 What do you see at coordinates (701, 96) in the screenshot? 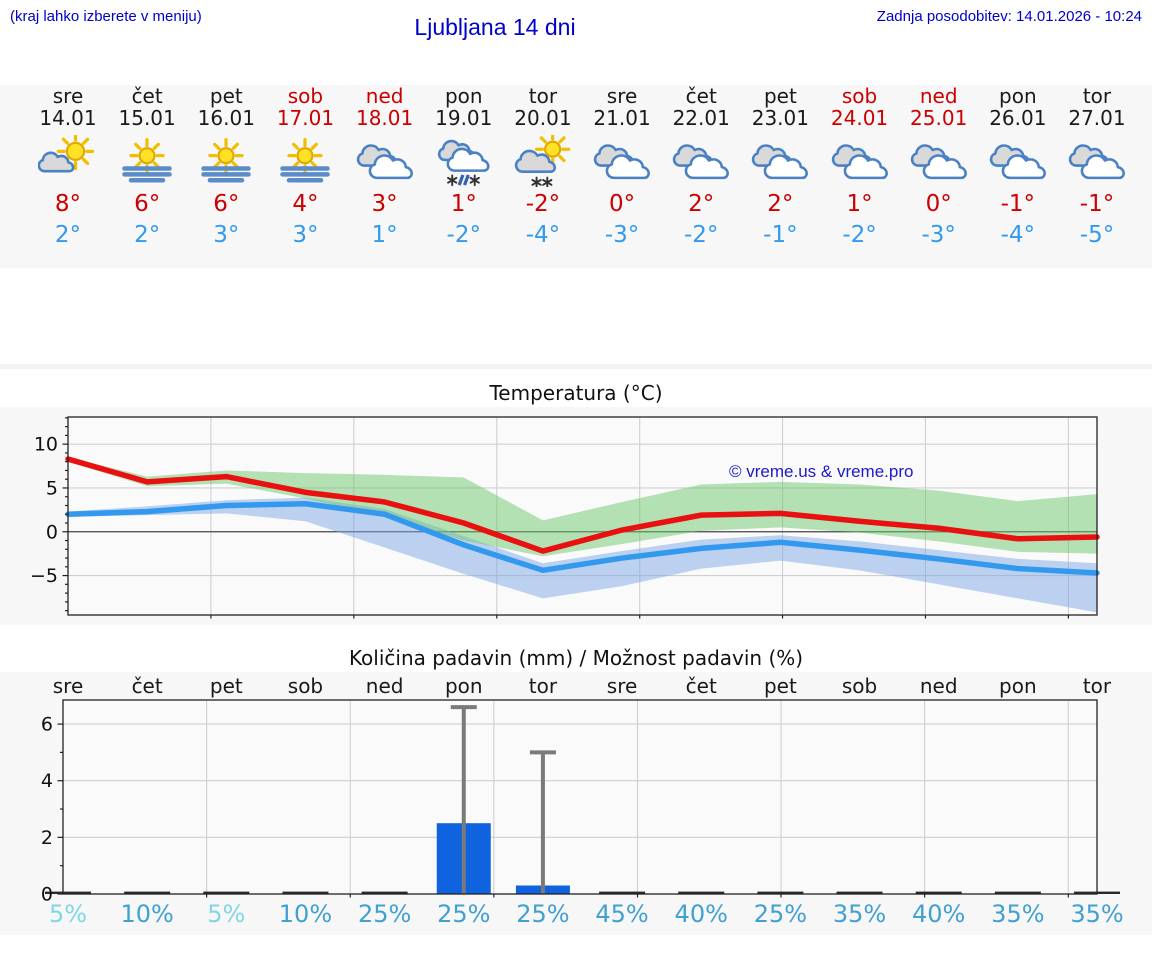
I see `day-name: čet` at bounding box center [701, 96].